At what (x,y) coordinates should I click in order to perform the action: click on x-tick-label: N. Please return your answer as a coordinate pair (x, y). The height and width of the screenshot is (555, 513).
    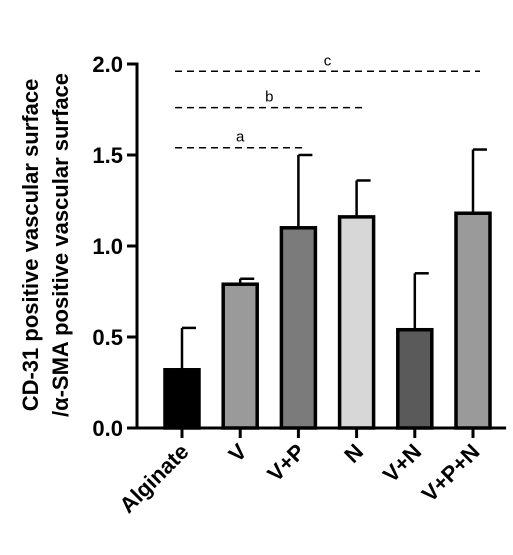
    Looking at the image, I should click on (353, 453).